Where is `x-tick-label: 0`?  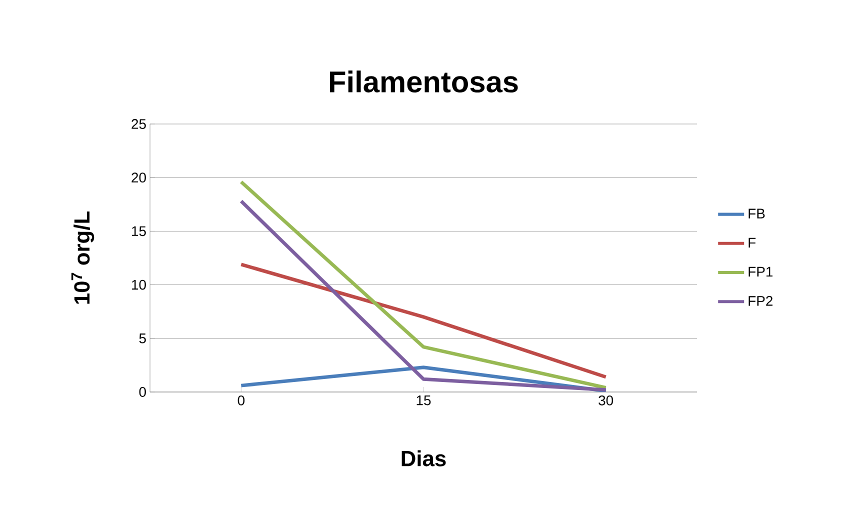
x-tick-label: 0 is located at coordinates (241, 401).